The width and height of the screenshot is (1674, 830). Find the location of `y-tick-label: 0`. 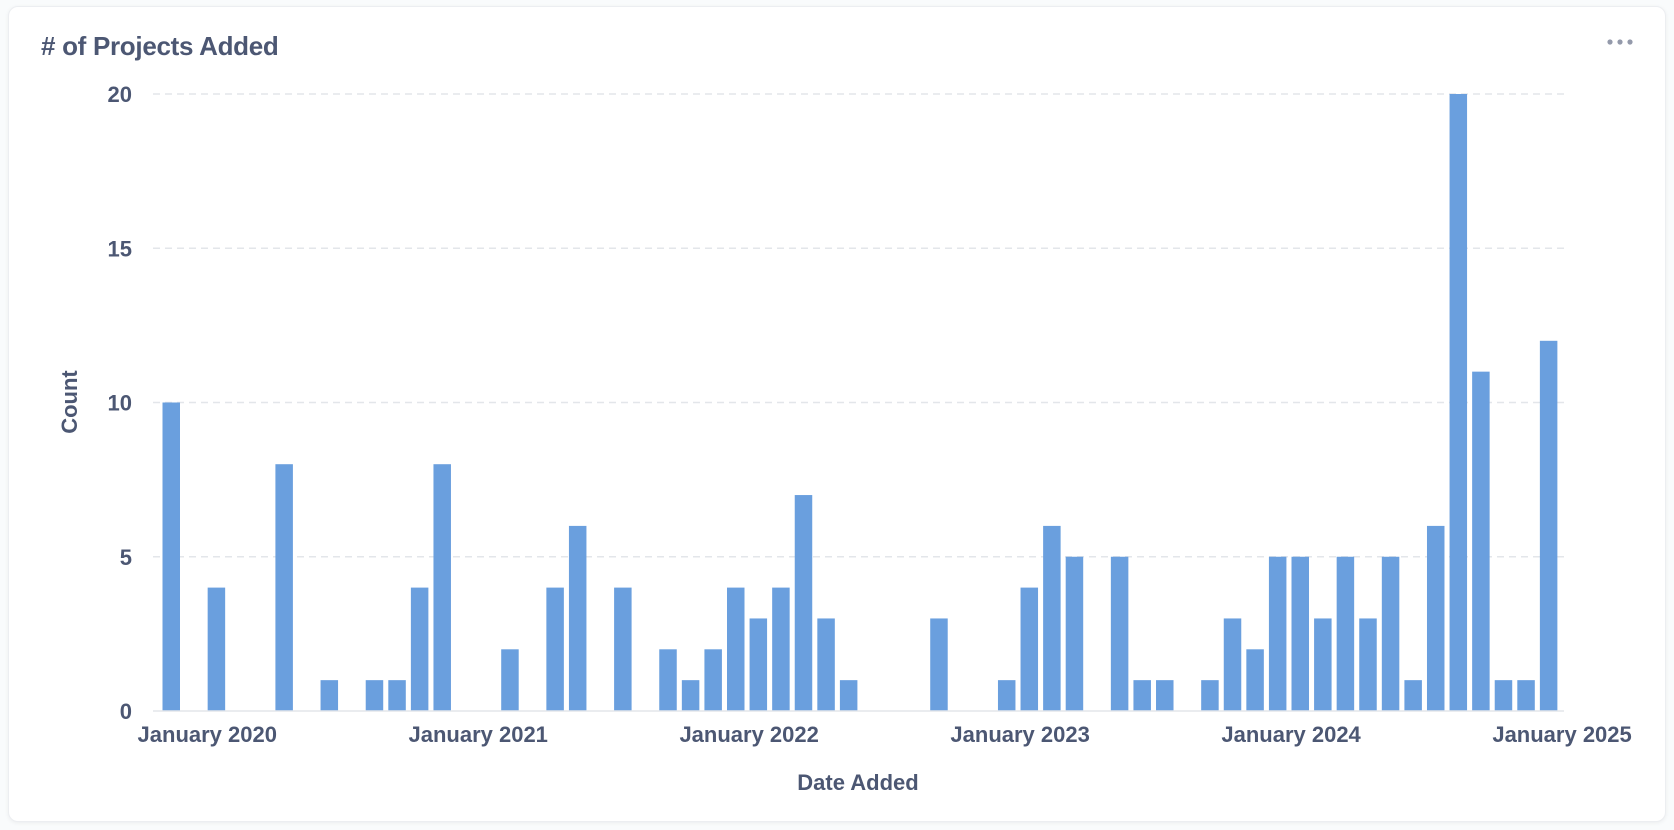

y-tick-label: 0 is located at coordinates (126, 711).